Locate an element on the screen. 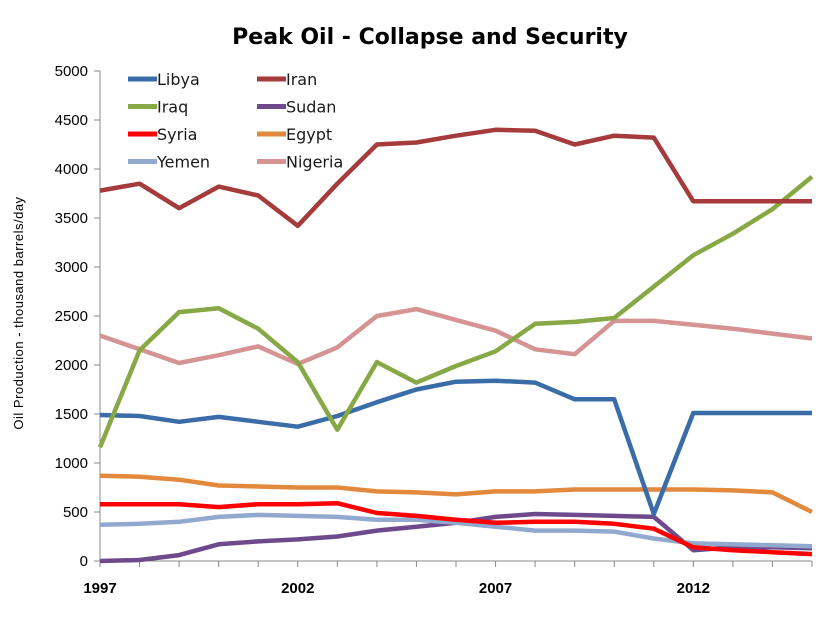  series-line-yemen is located at coordinates (456, 530).